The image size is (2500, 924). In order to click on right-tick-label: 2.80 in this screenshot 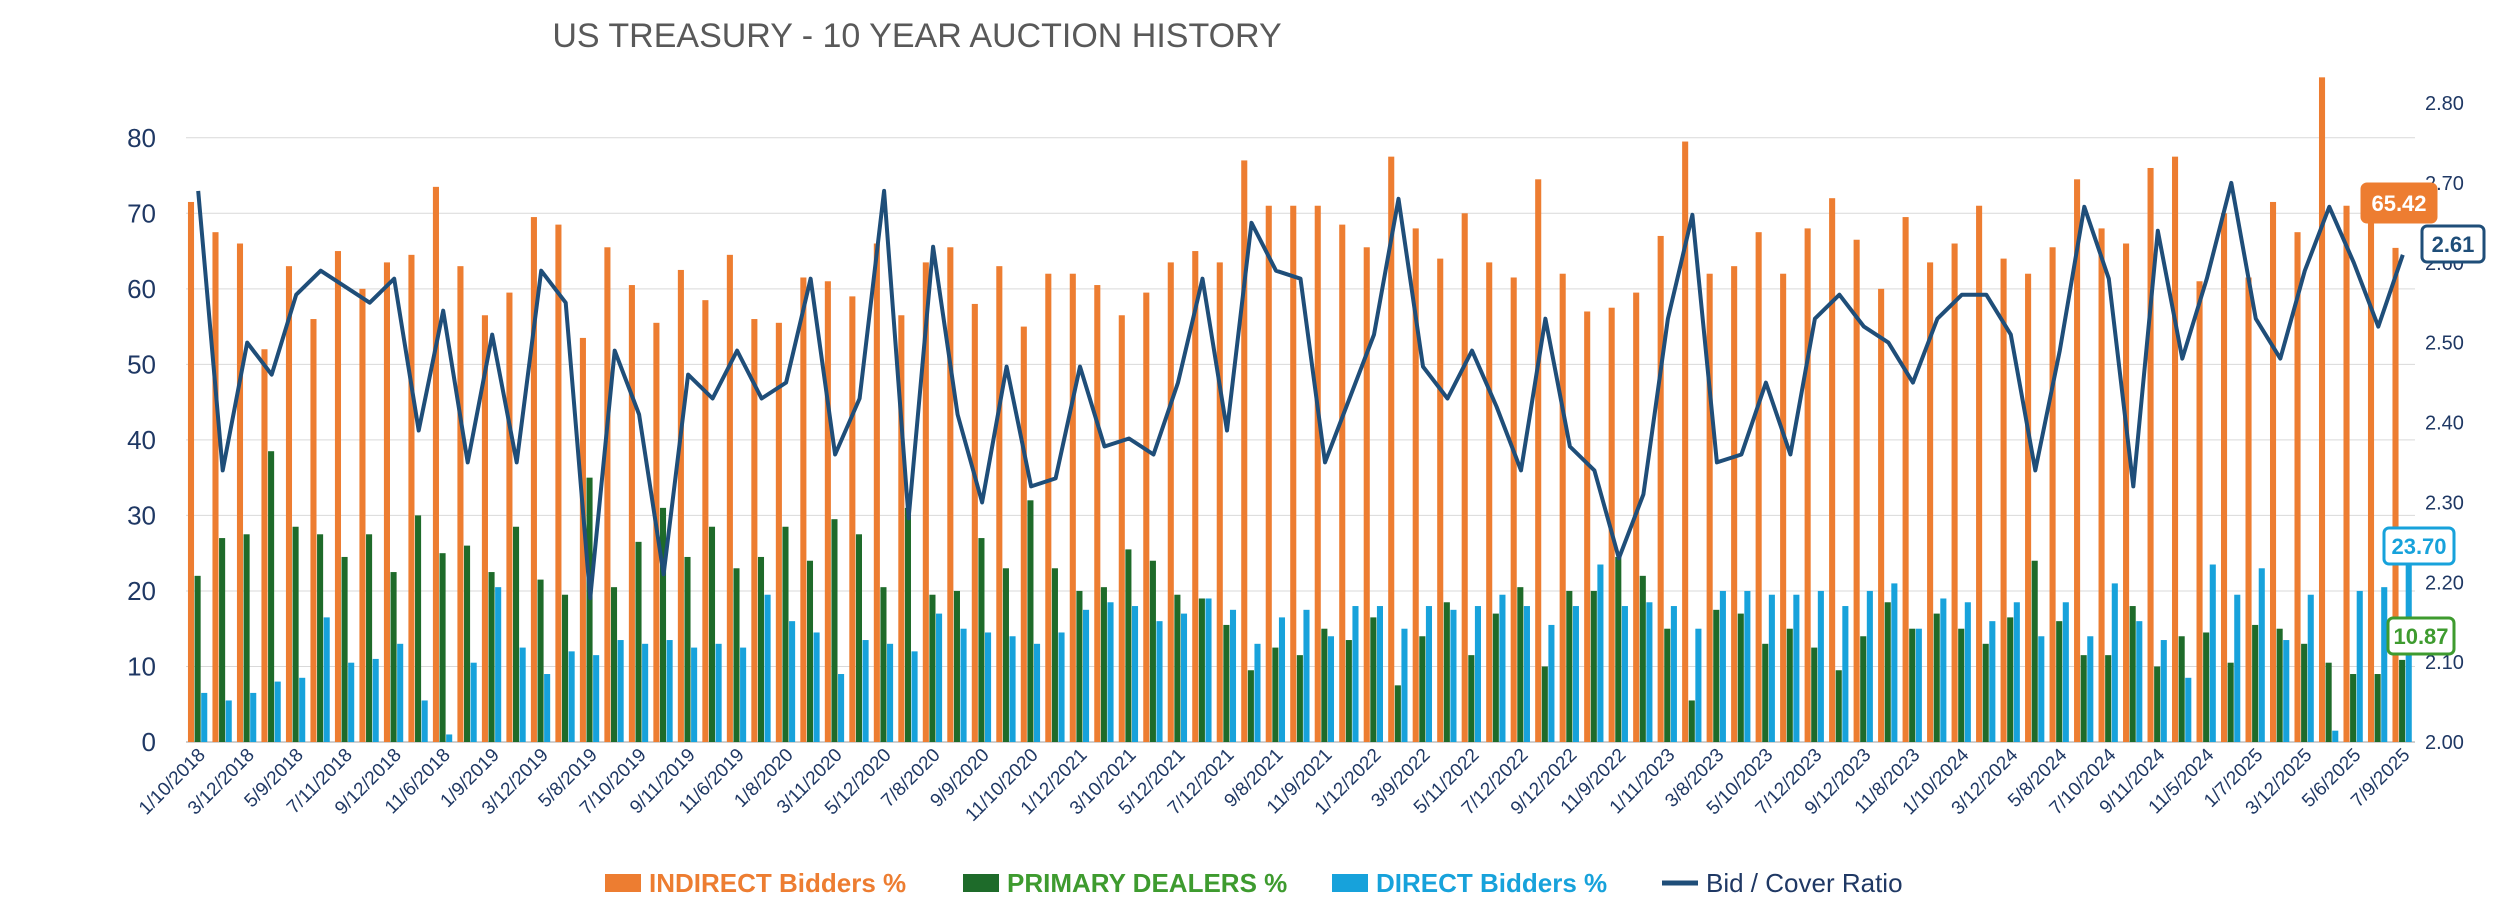, I will do `click(2444, 104)`.